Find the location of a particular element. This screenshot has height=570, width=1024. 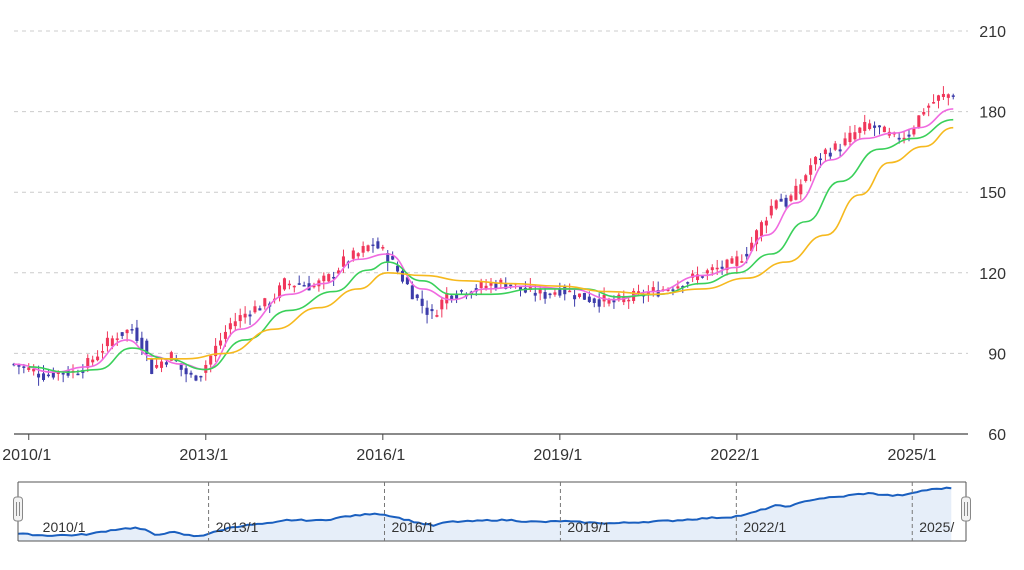

navigator-right-handle is located at coordinates (966, 509).